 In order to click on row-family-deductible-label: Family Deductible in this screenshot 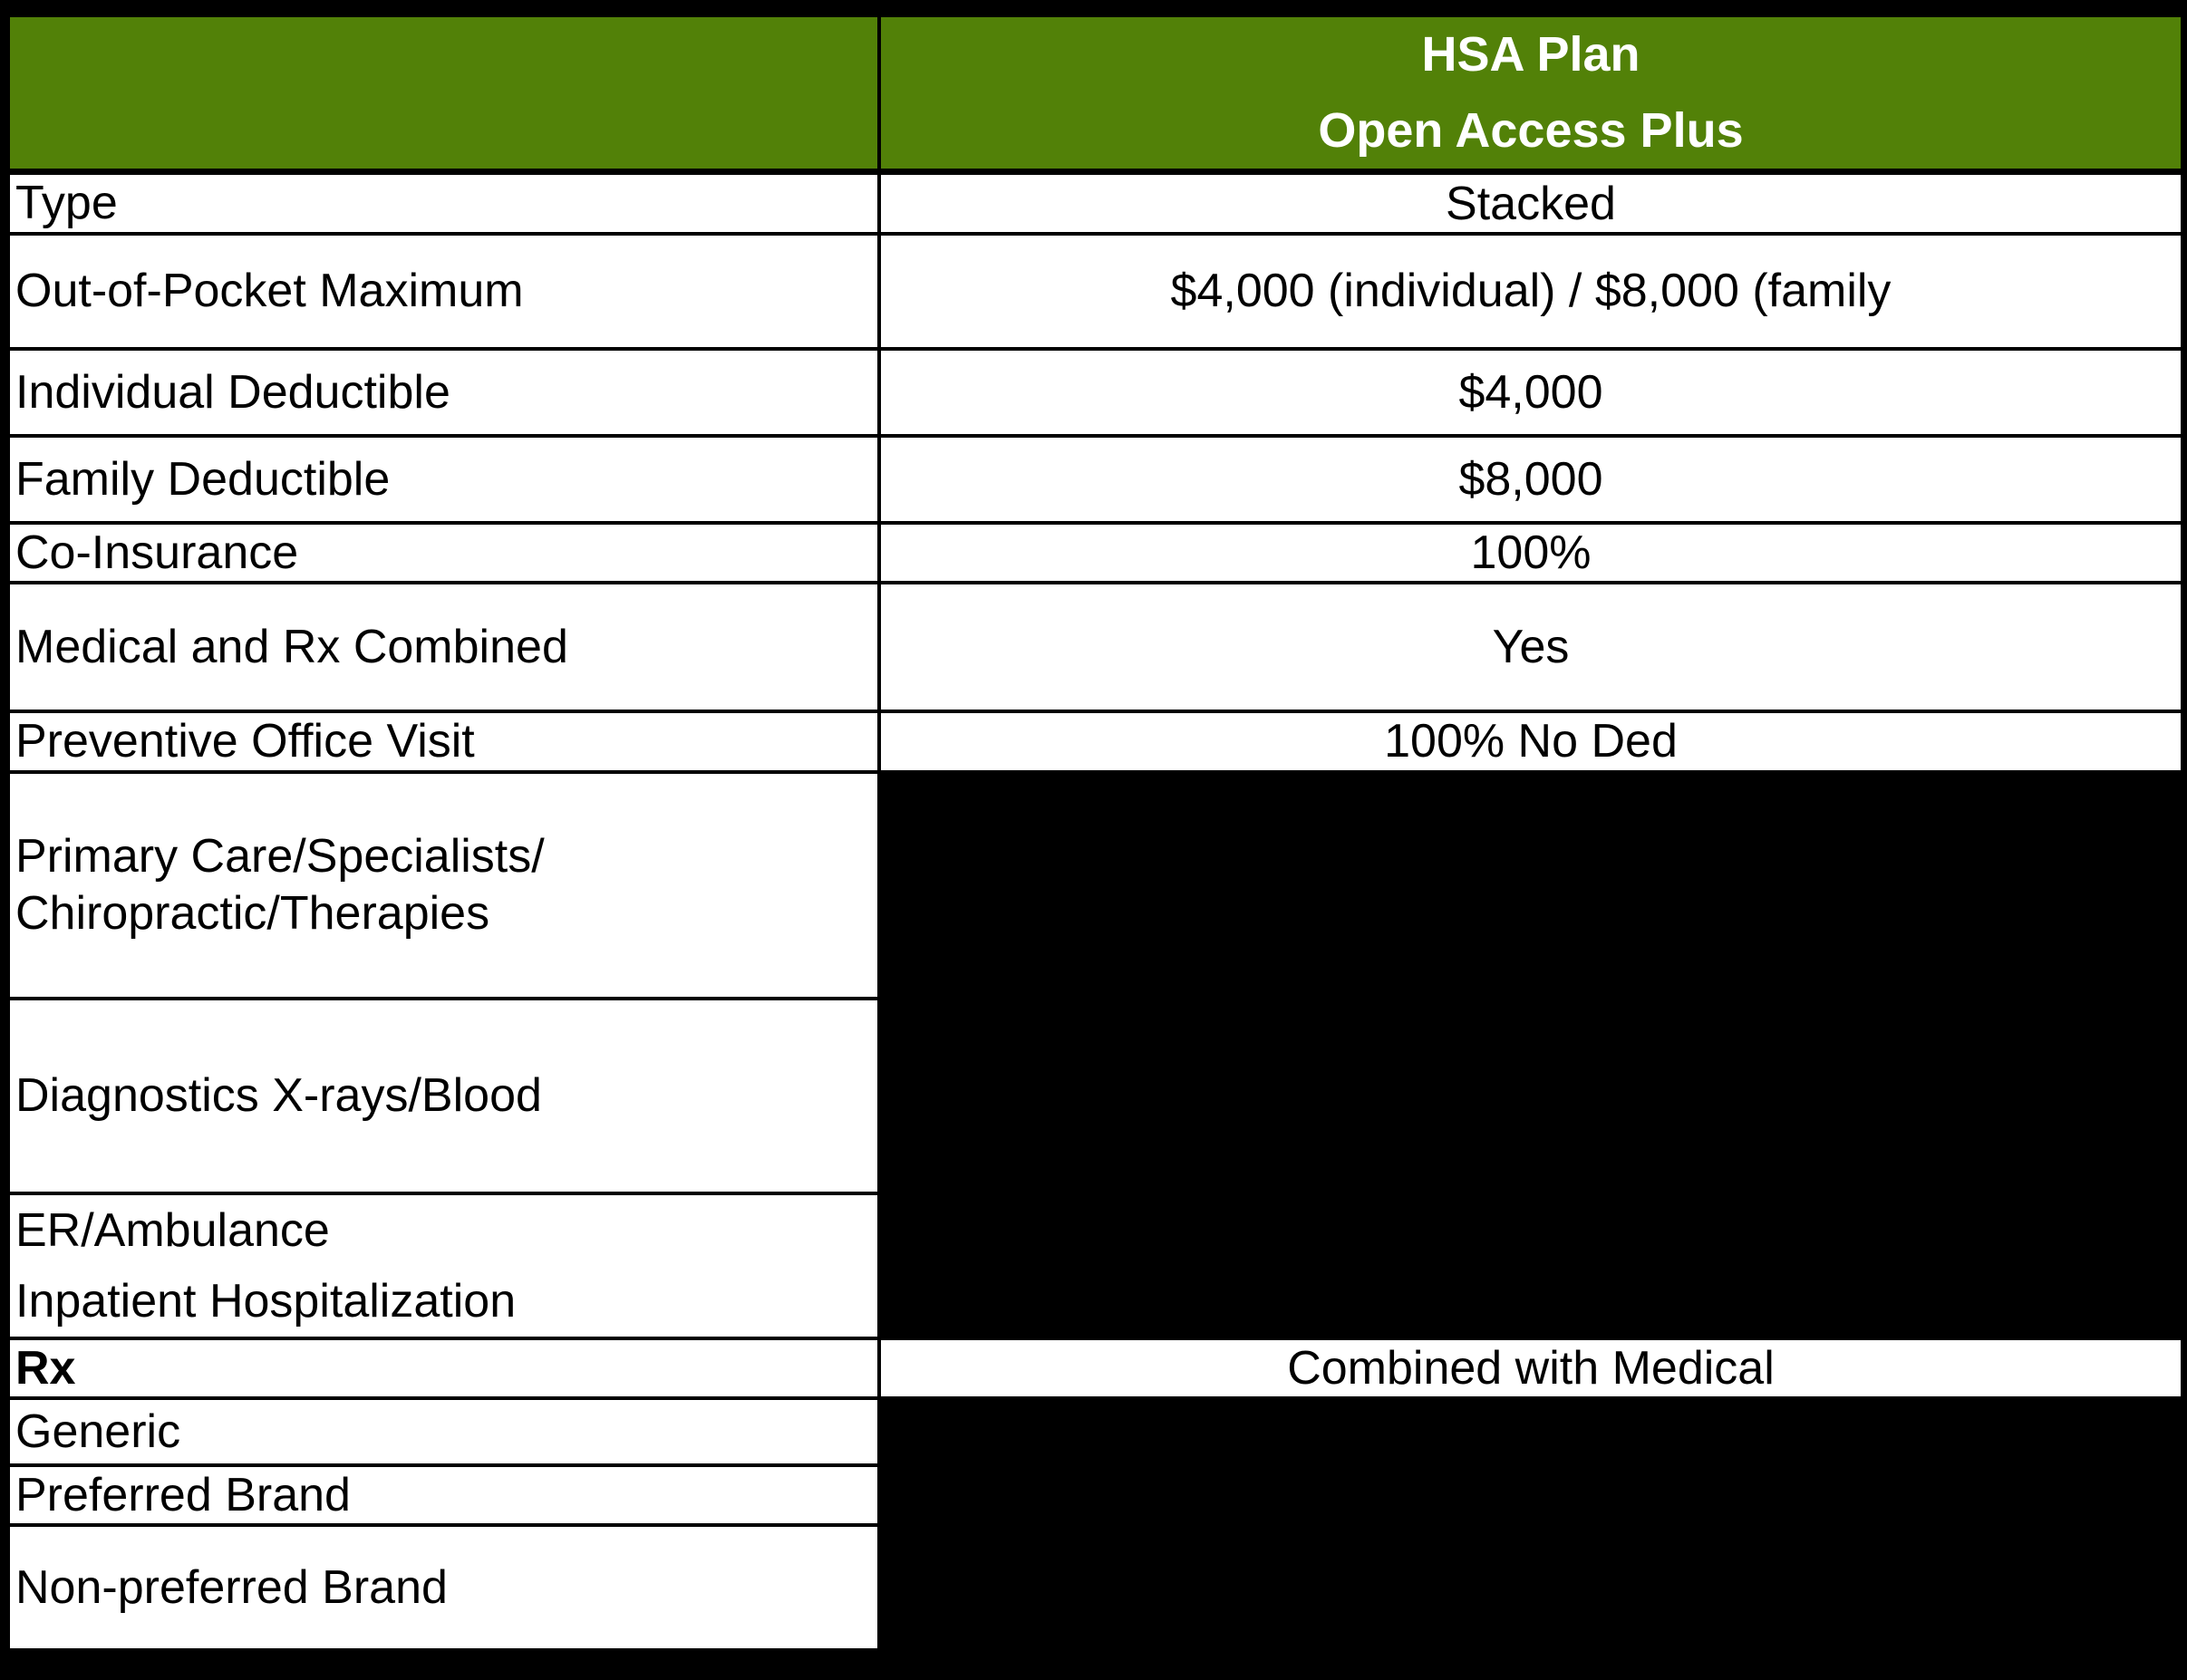, I will do `click(444, 479)`.